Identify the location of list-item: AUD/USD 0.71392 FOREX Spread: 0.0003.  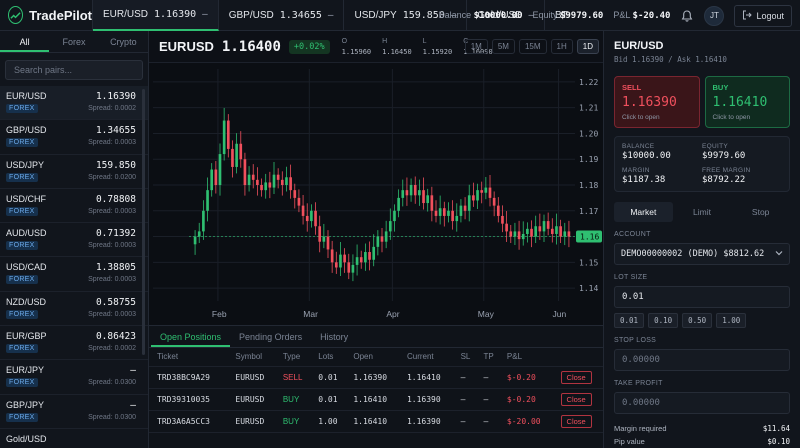
(74, 240).